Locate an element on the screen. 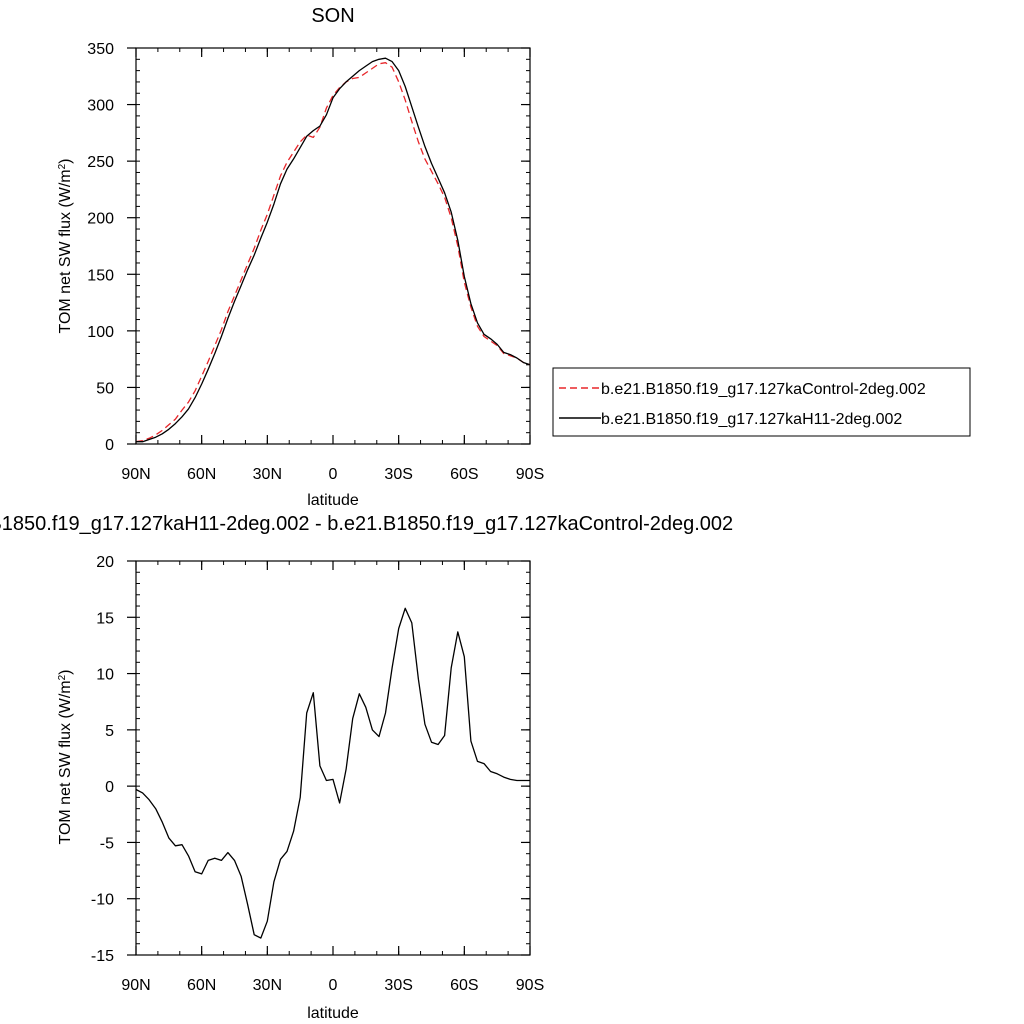 The image size is (1024, 1024). legend-label-h11: b.e21.B1850.f19_g17.127kaH11-2deg.002 is located at coordinates (751, 419).